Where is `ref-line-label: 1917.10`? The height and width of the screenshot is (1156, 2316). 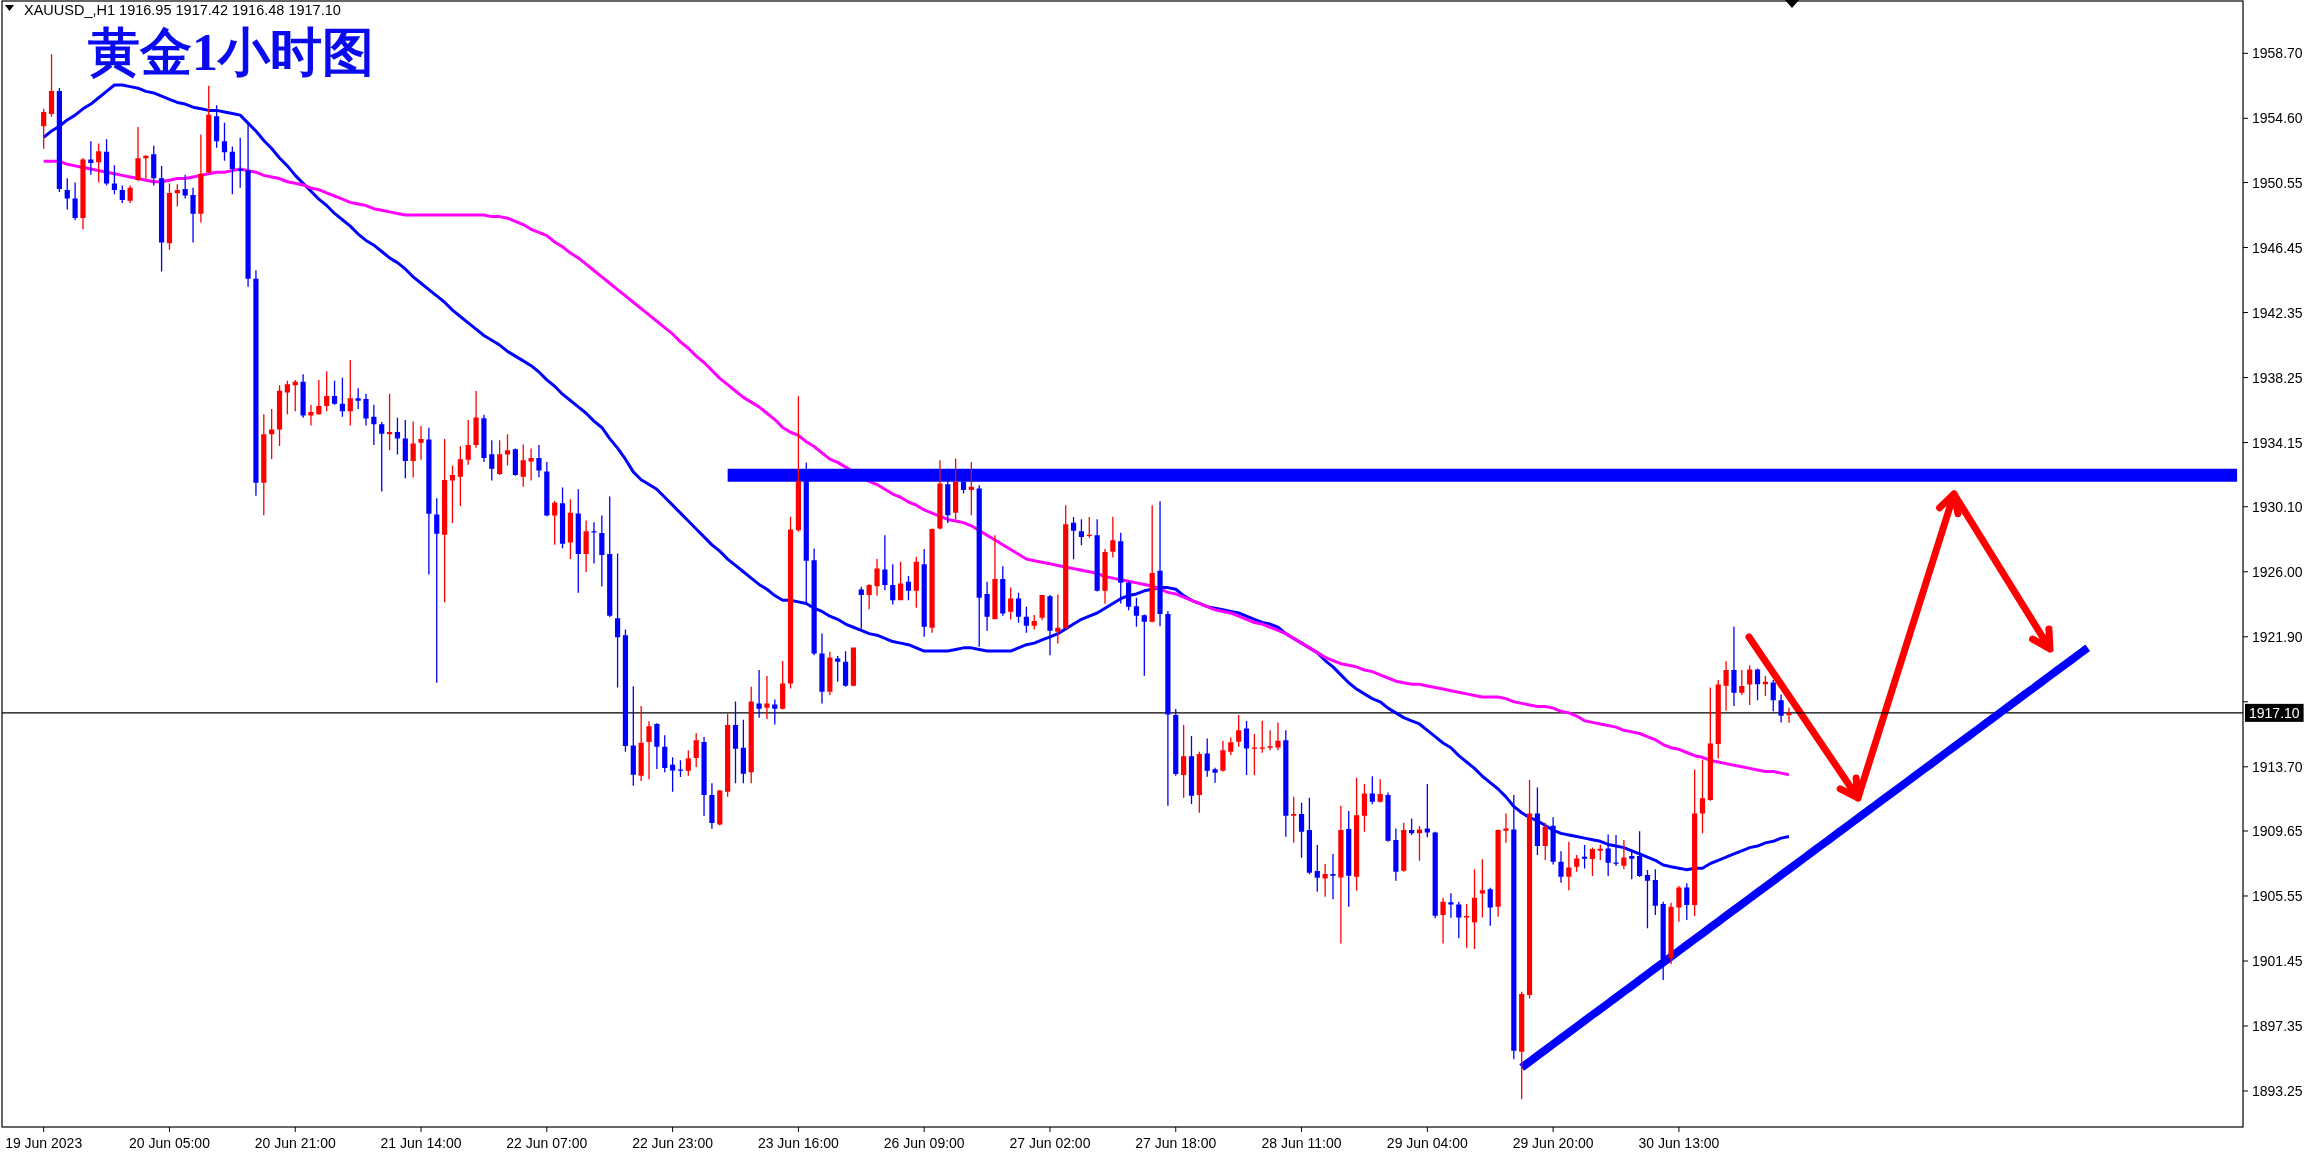 ref-line-label: 1917.10 is located at coordinates (2274, 712).